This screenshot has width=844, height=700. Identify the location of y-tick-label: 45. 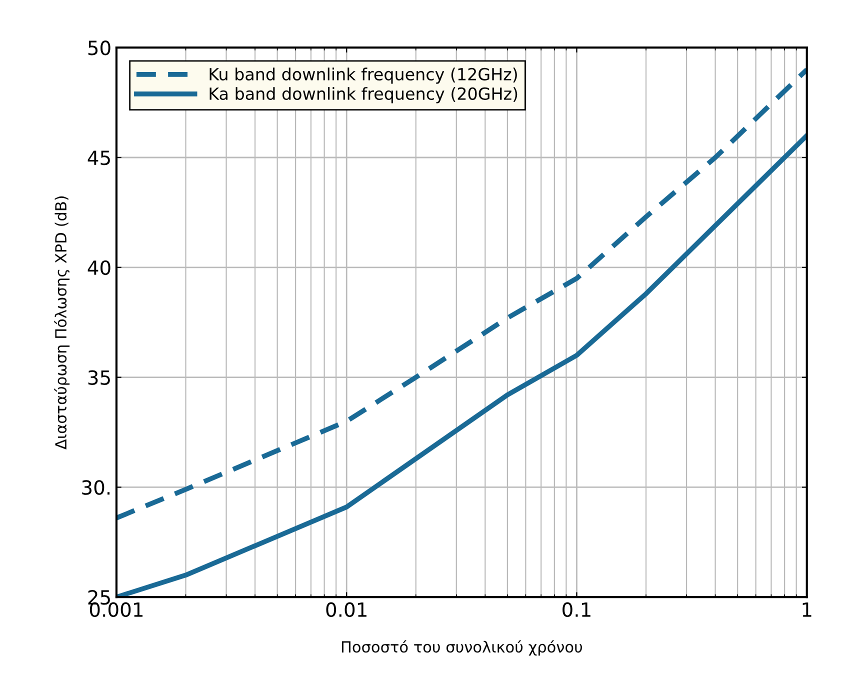
(99, 158).